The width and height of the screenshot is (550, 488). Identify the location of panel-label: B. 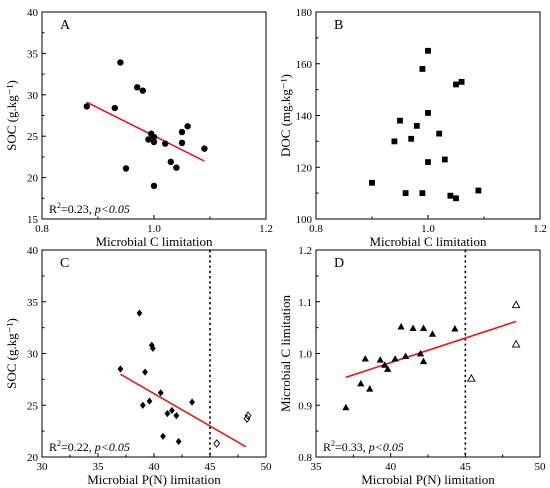
(338, 25).